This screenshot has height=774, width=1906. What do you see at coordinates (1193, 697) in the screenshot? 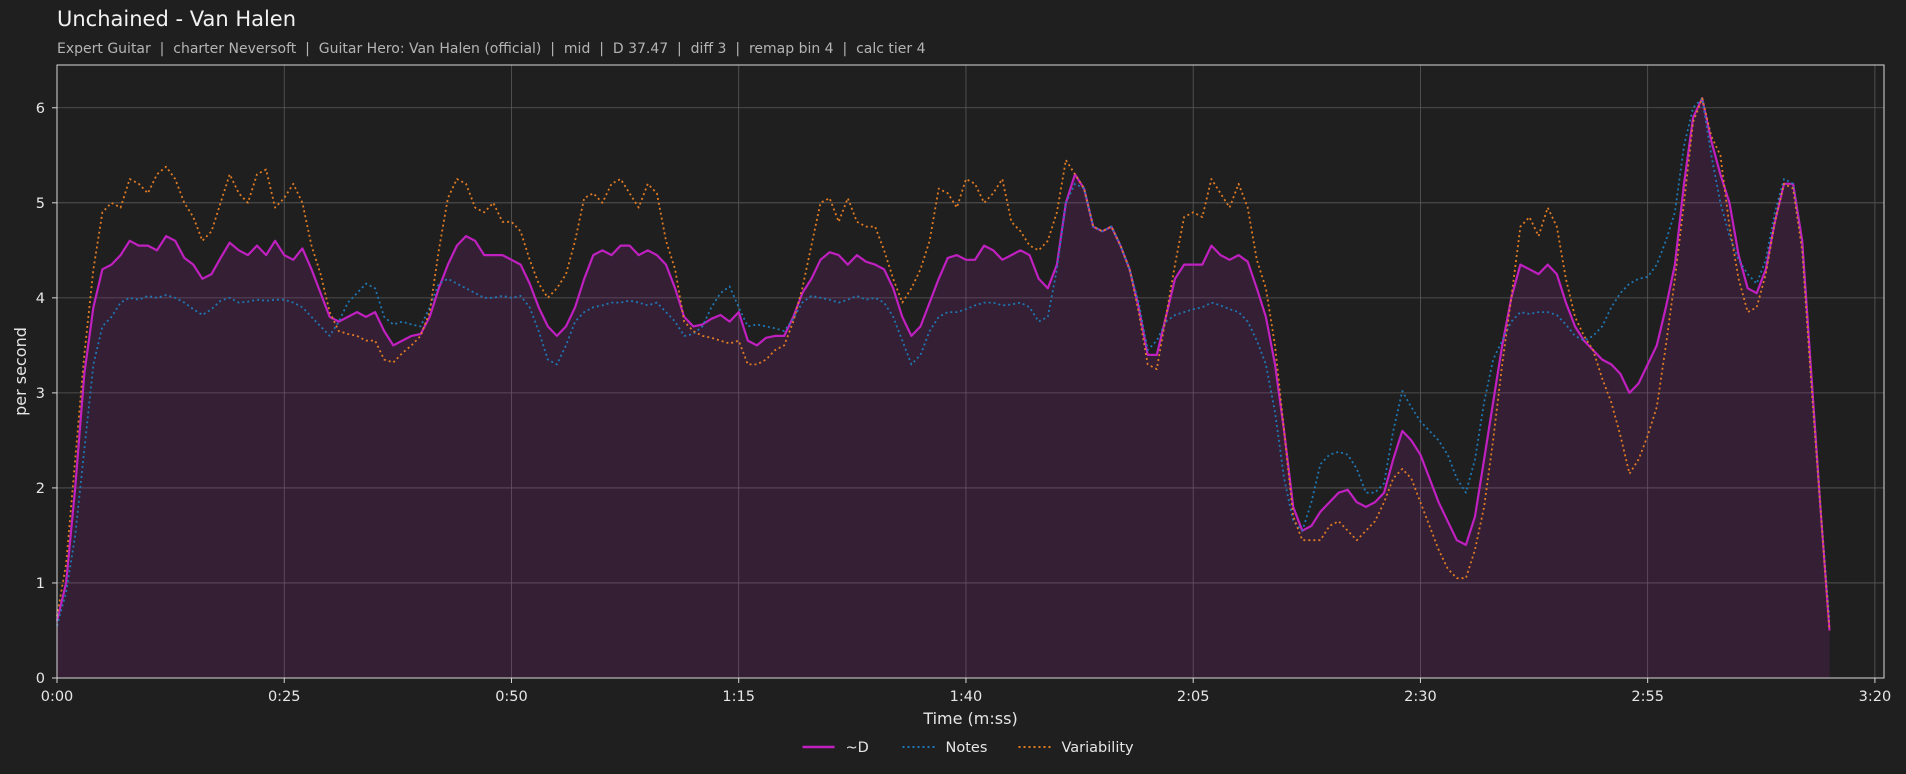
I see `x-tick-label: 2:05` at bounding box center [1193, 697].